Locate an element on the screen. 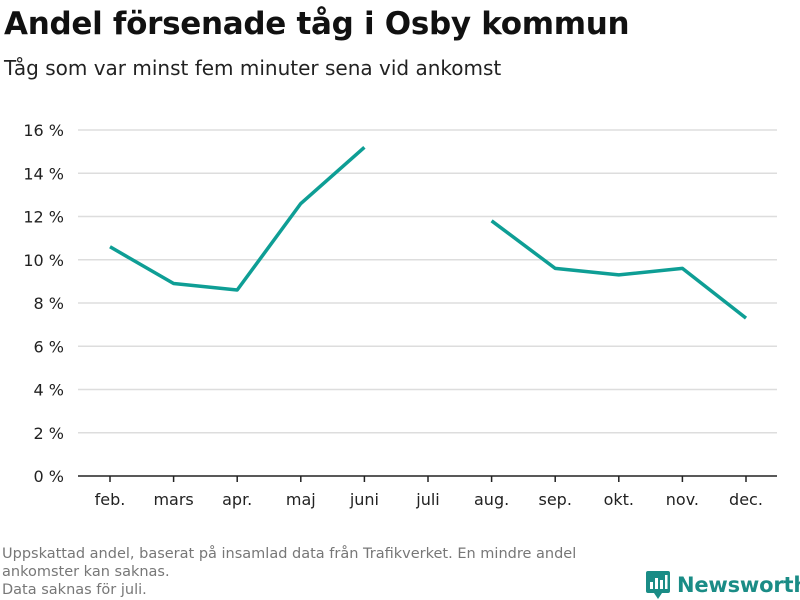 The width and height of the screenshot is (800, 600). y-tick-label: 12 % is located at coordinates (43, 217).